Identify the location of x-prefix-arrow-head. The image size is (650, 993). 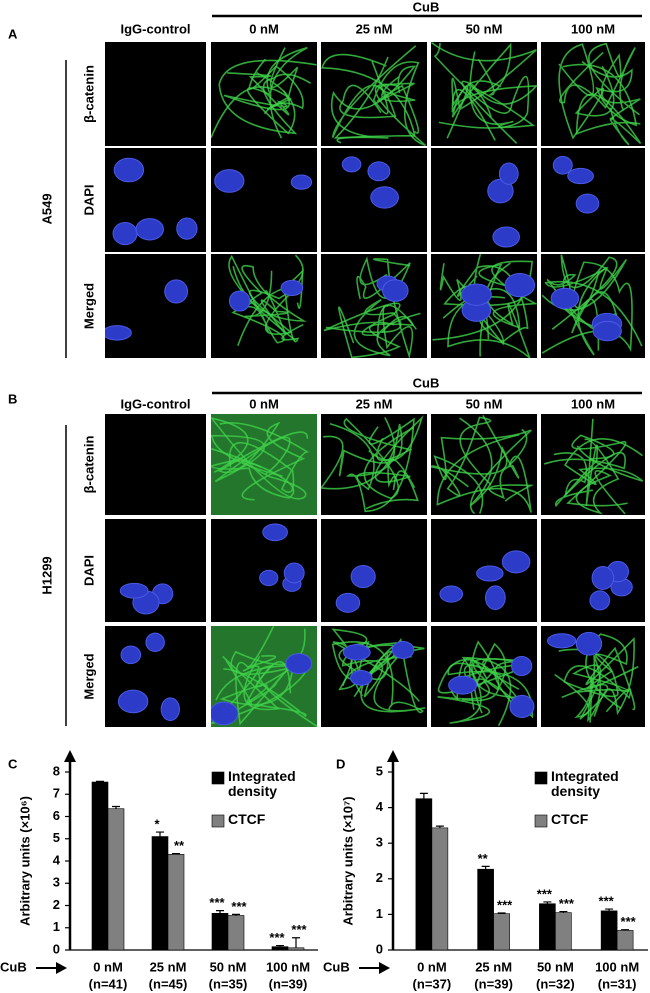
(384, 968).